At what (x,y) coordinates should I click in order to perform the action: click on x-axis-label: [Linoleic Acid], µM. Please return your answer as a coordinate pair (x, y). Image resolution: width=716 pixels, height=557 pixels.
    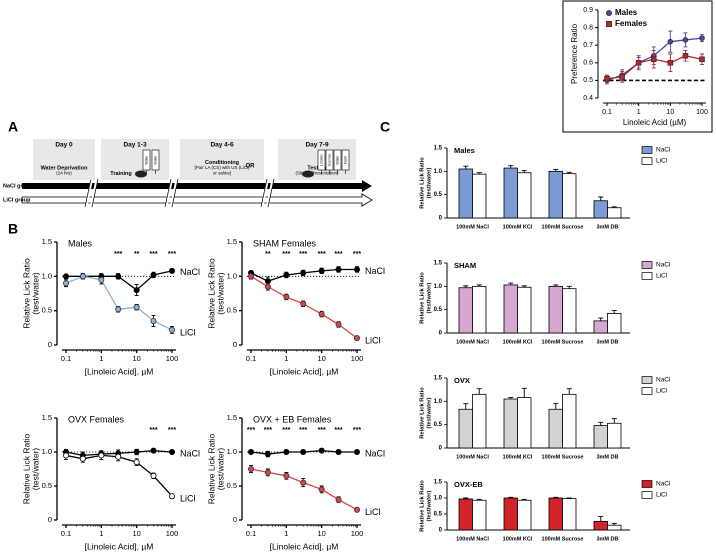
    Looking at the image, I should click on (119, 546).